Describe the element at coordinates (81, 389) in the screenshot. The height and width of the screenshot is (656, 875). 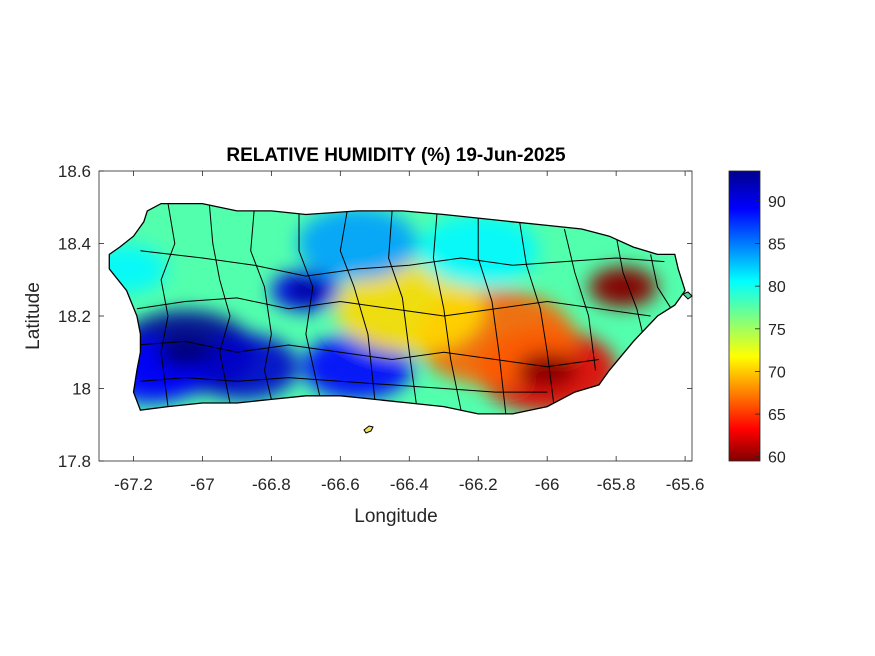
I see `y-tick-label: 18` at that location.